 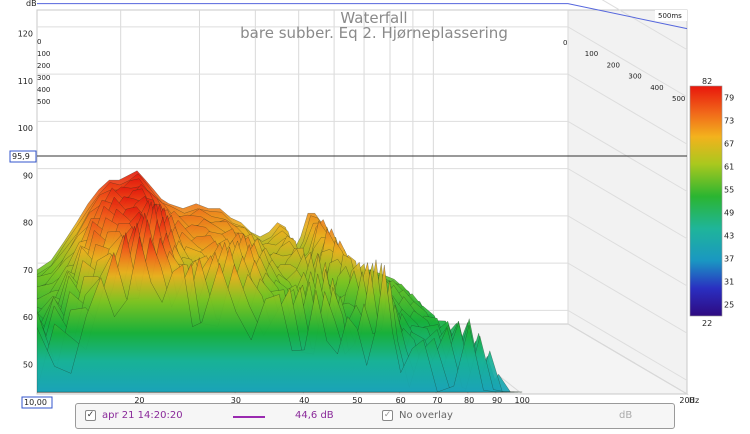 What do you see at coordinates (497, 400) in the screenshot?
I see `x-tick-label: 90` at bounding box center [497, 400].